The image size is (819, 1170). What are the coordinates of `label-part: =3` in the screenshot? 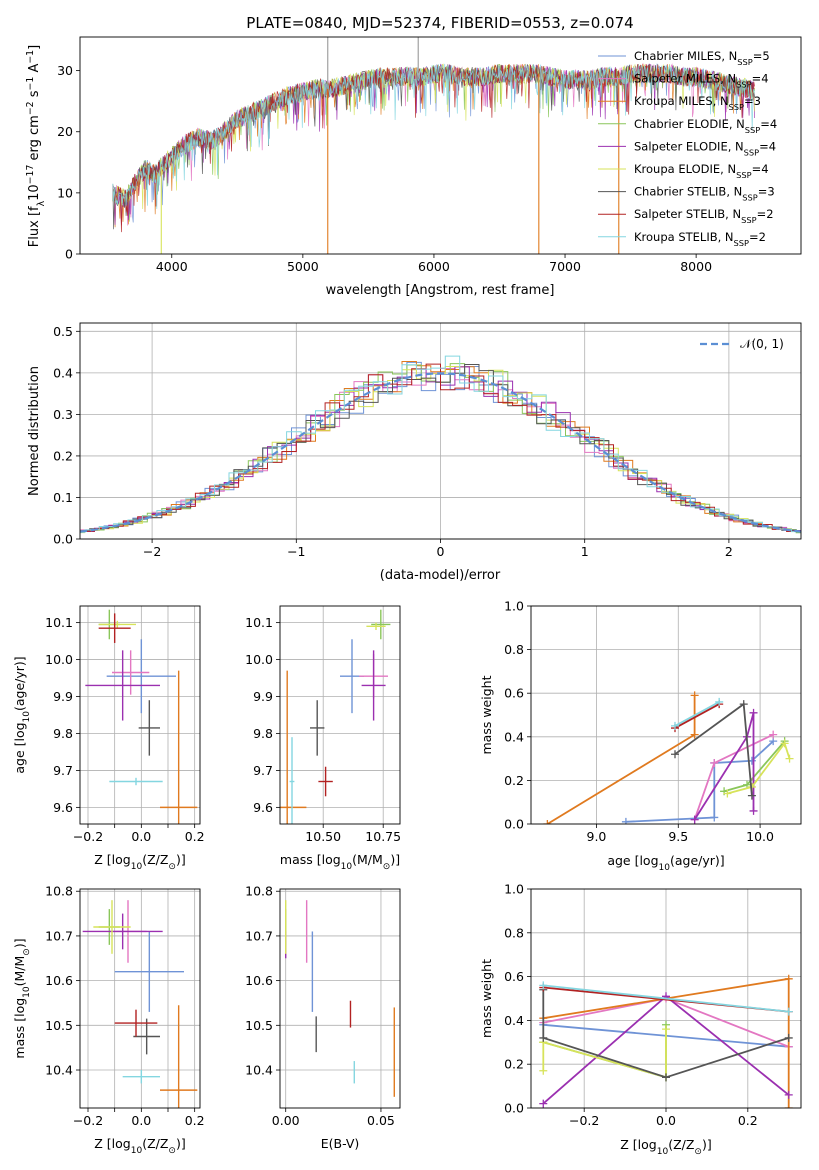 It's located at (752, 101).